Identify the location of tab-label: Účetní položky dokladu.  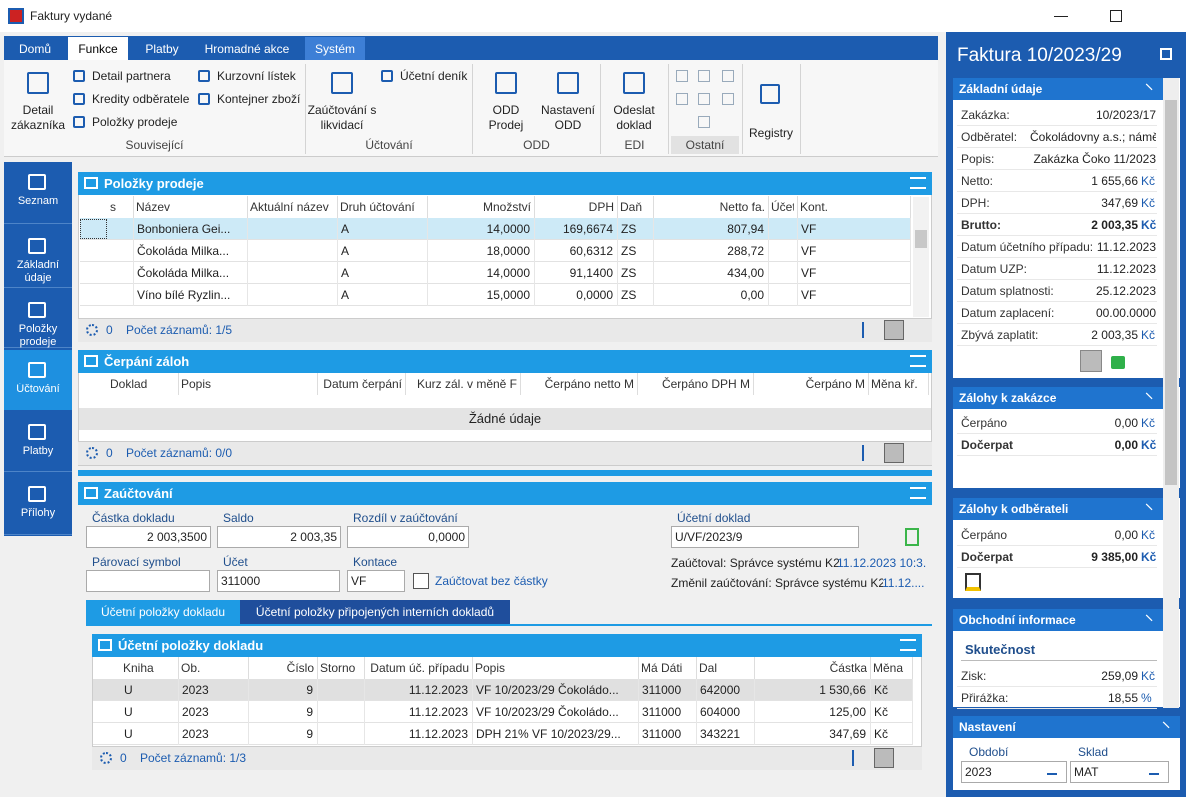
(163, 612).